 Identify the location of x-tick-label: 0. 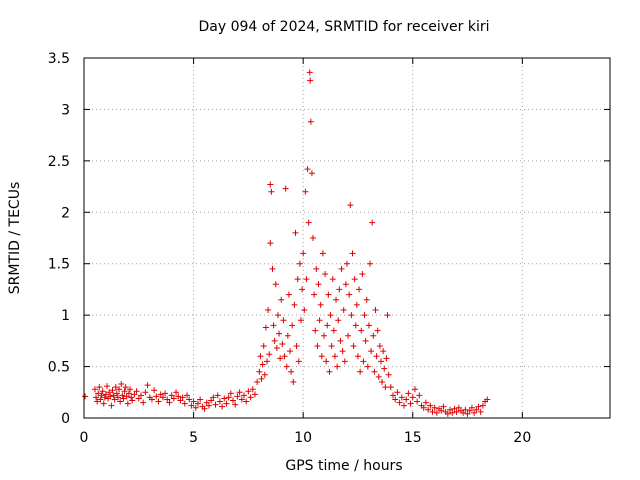
(84, 438).